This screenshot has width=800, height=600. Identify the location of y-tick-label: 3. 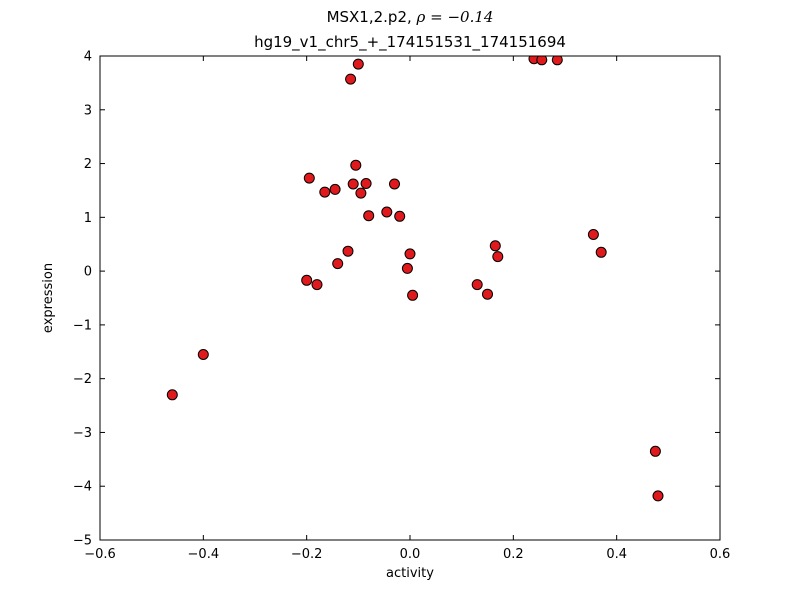
(88, 110).